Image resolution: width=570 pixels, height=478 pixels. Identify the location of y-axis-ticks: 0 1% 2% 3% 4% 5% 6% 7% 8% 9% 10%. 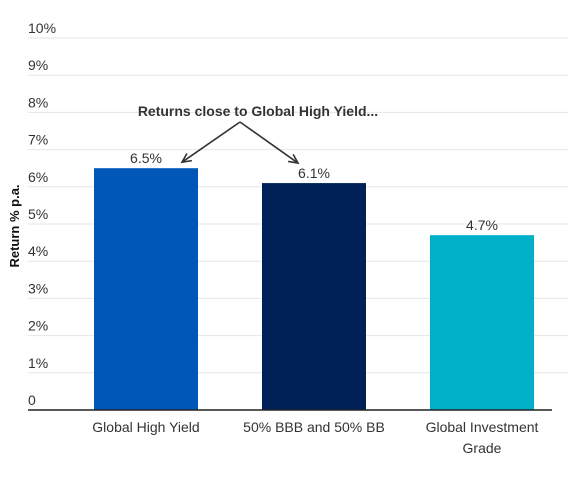
(42, 214).